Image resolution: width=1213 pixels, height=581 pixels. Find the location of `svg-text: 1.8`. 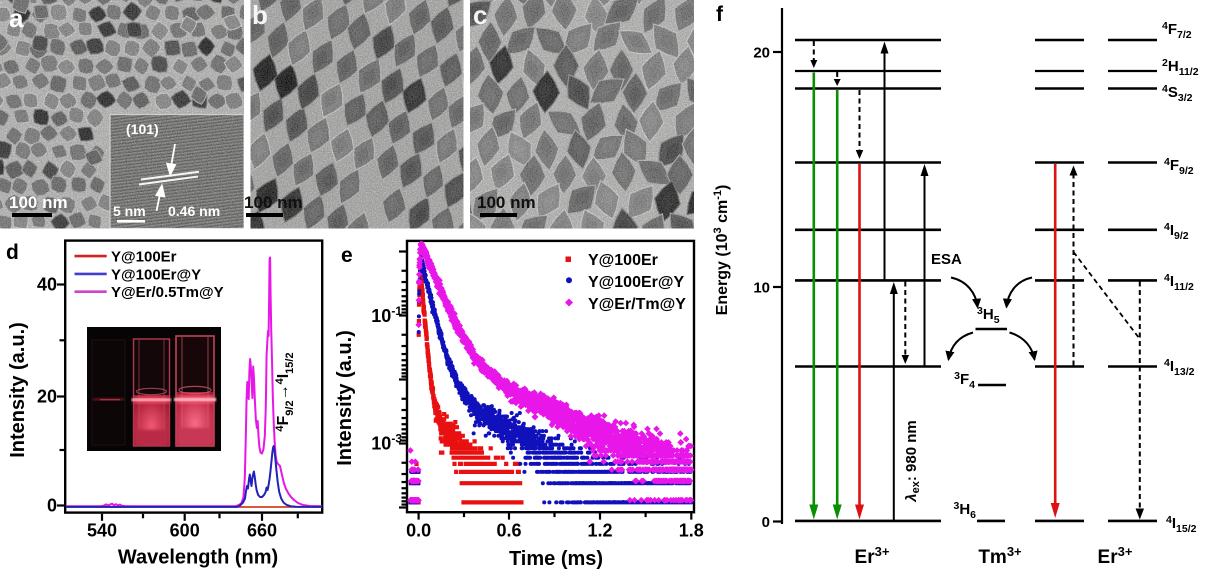

svg-text: 1.8 is located at coordinates (691, 531).